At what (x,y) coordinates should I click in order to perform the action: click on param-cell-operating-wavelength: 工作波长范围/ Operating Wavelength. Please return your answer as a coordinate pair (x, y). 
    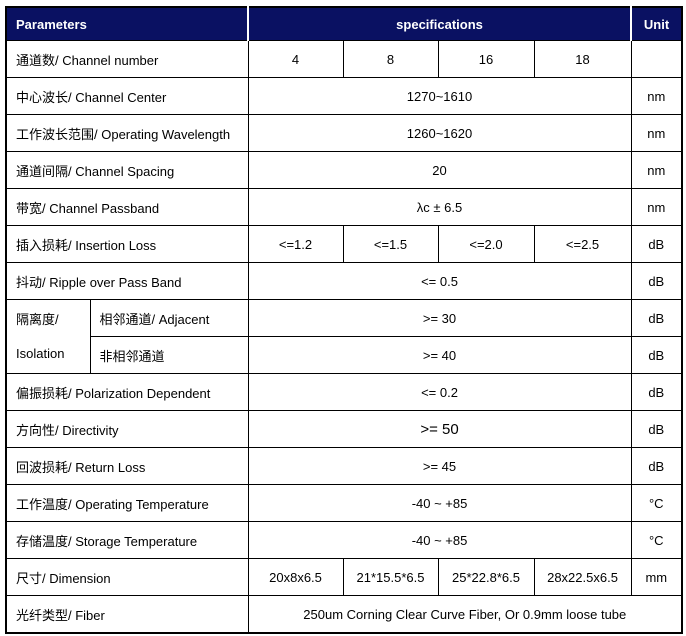
    Looking at the image, I should click on (127, 133).